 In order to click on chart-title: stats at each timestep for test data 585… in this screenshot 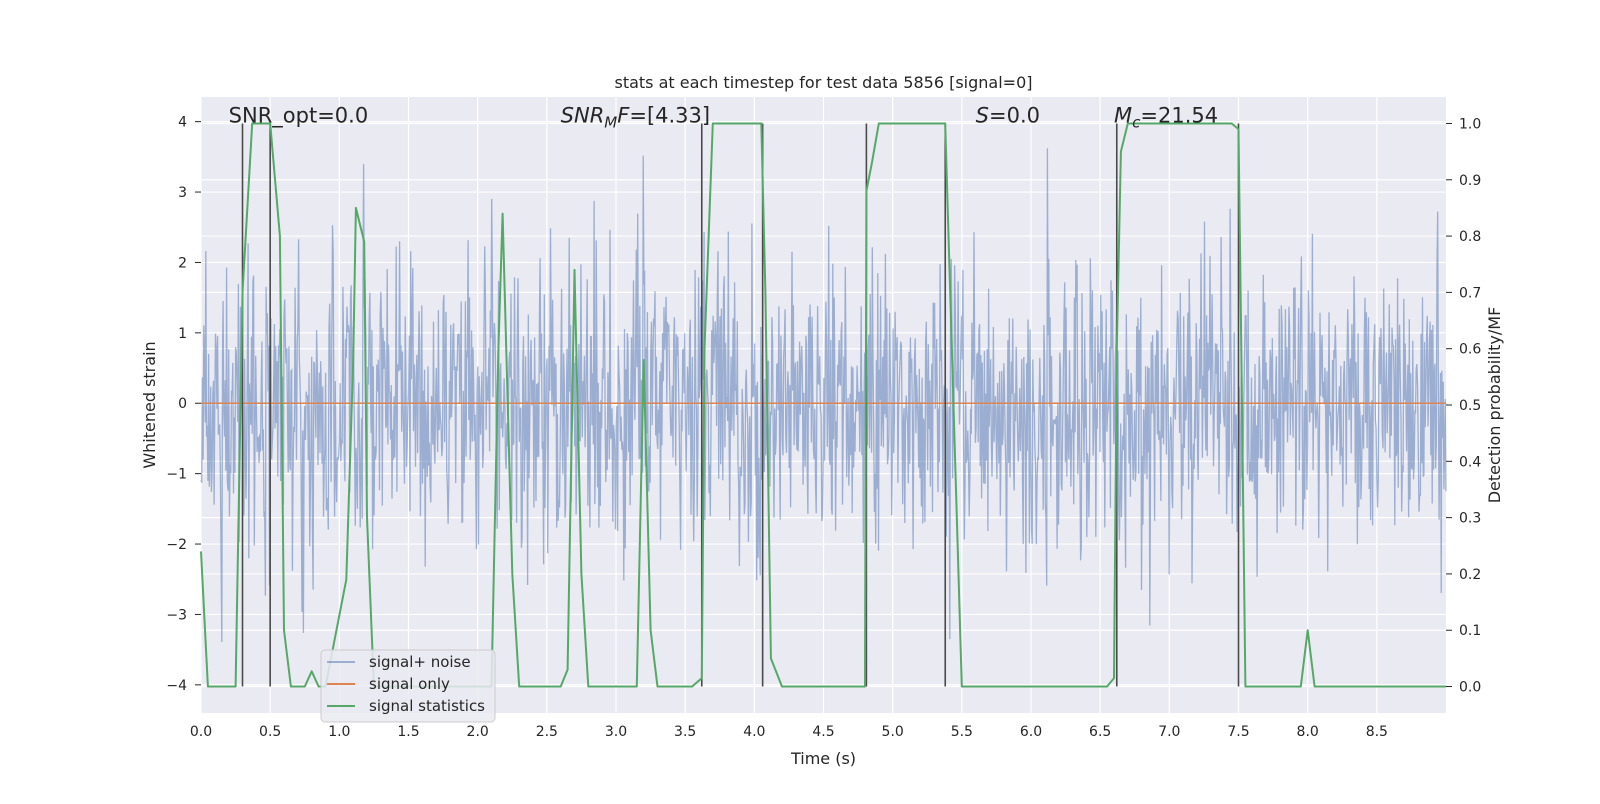, I will do `click(823, 82)`.